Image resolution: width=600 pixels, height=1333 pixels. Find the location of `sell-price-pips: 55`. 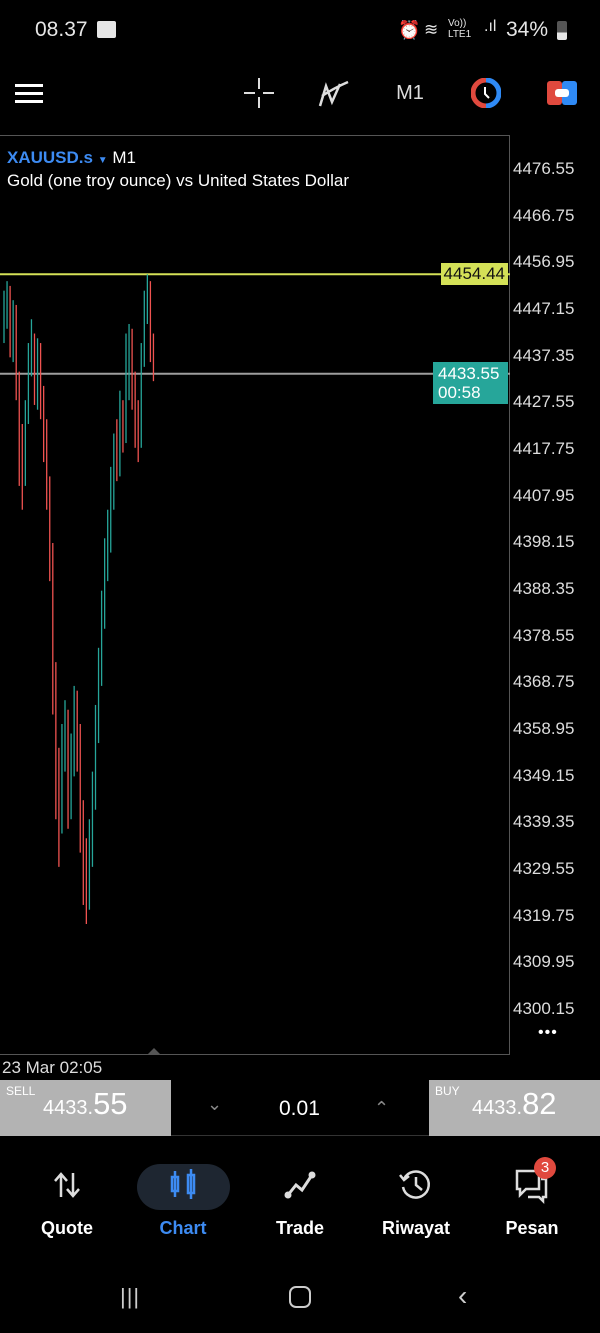

sell-price-pips: 55 is located at coordinates (110, 1103).